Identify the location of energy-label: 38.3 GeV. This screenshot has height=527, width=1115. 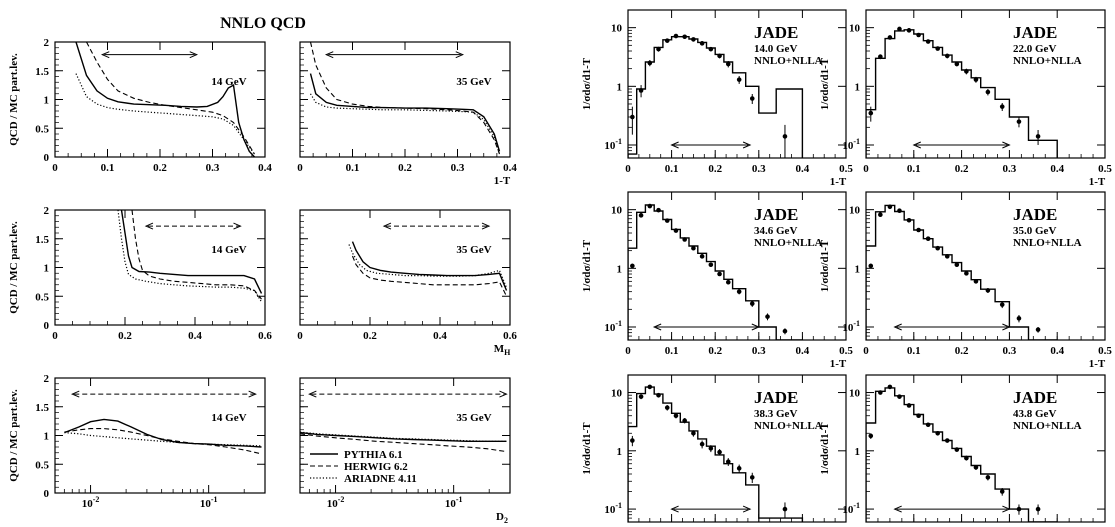
(775, 414).